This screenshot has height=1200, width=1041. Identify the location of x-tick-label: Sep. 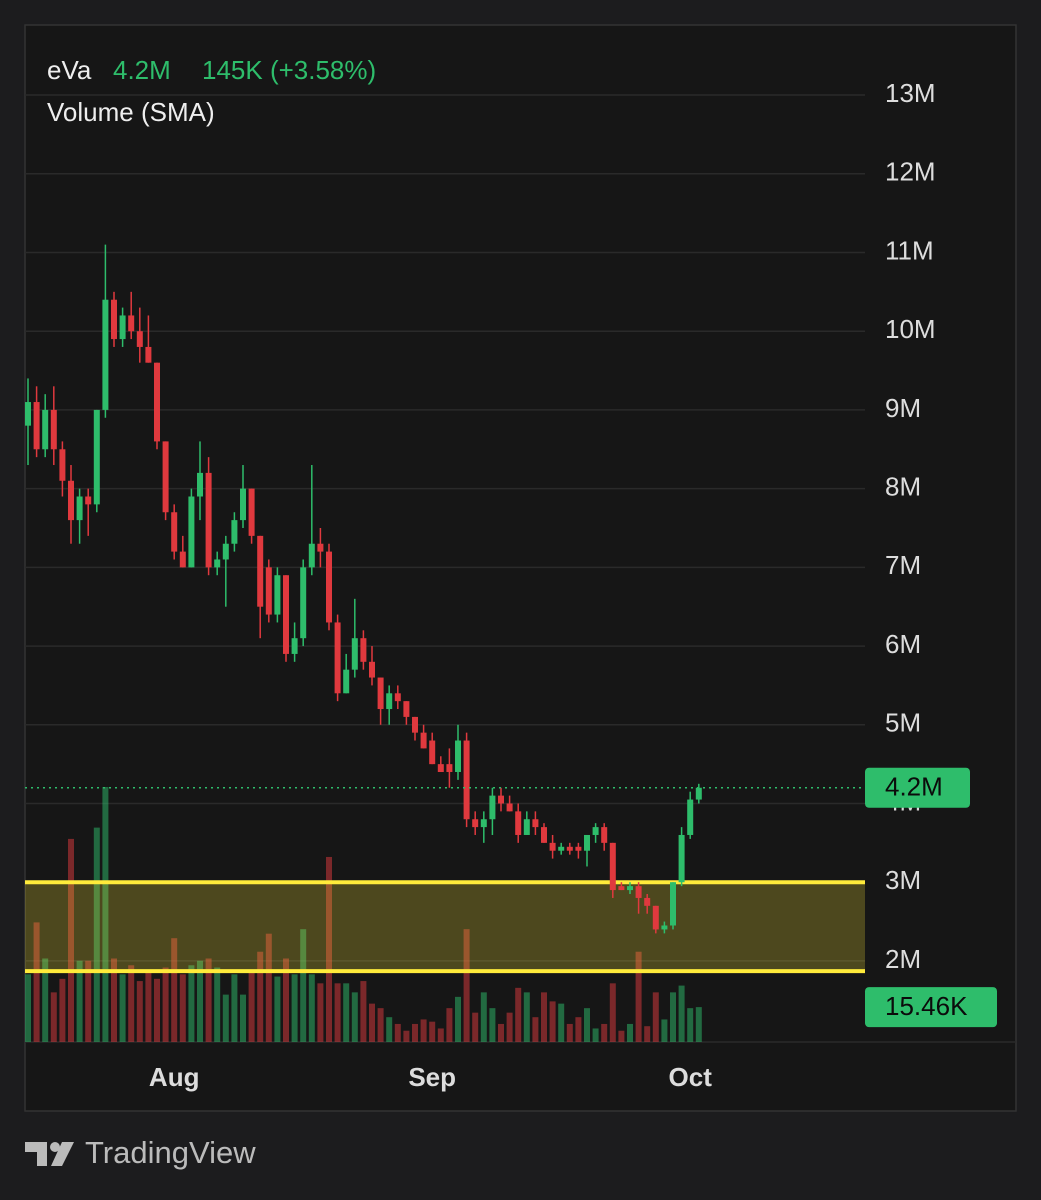
(432, 1077).